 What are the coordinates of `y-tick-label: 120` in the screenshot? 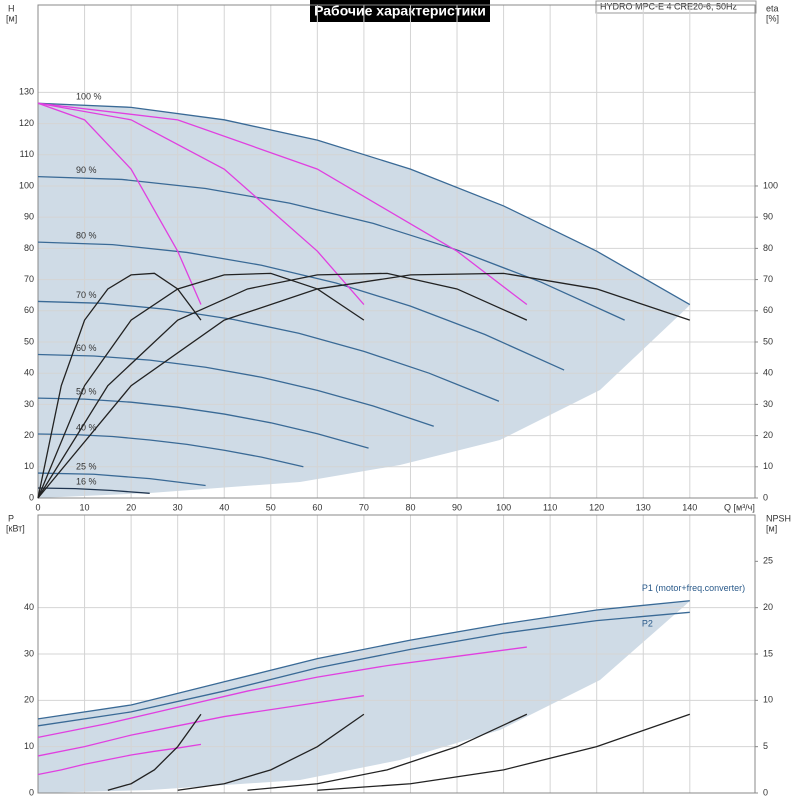 It's located at (26, 123).